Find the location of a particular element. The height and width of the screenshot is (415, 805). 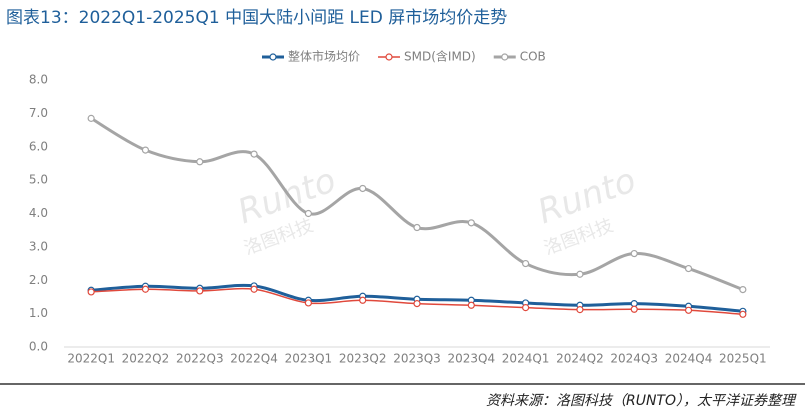

watermarks: Runto 洛图科技 Runto 洛图科技 is located at coordinates (437, 209).